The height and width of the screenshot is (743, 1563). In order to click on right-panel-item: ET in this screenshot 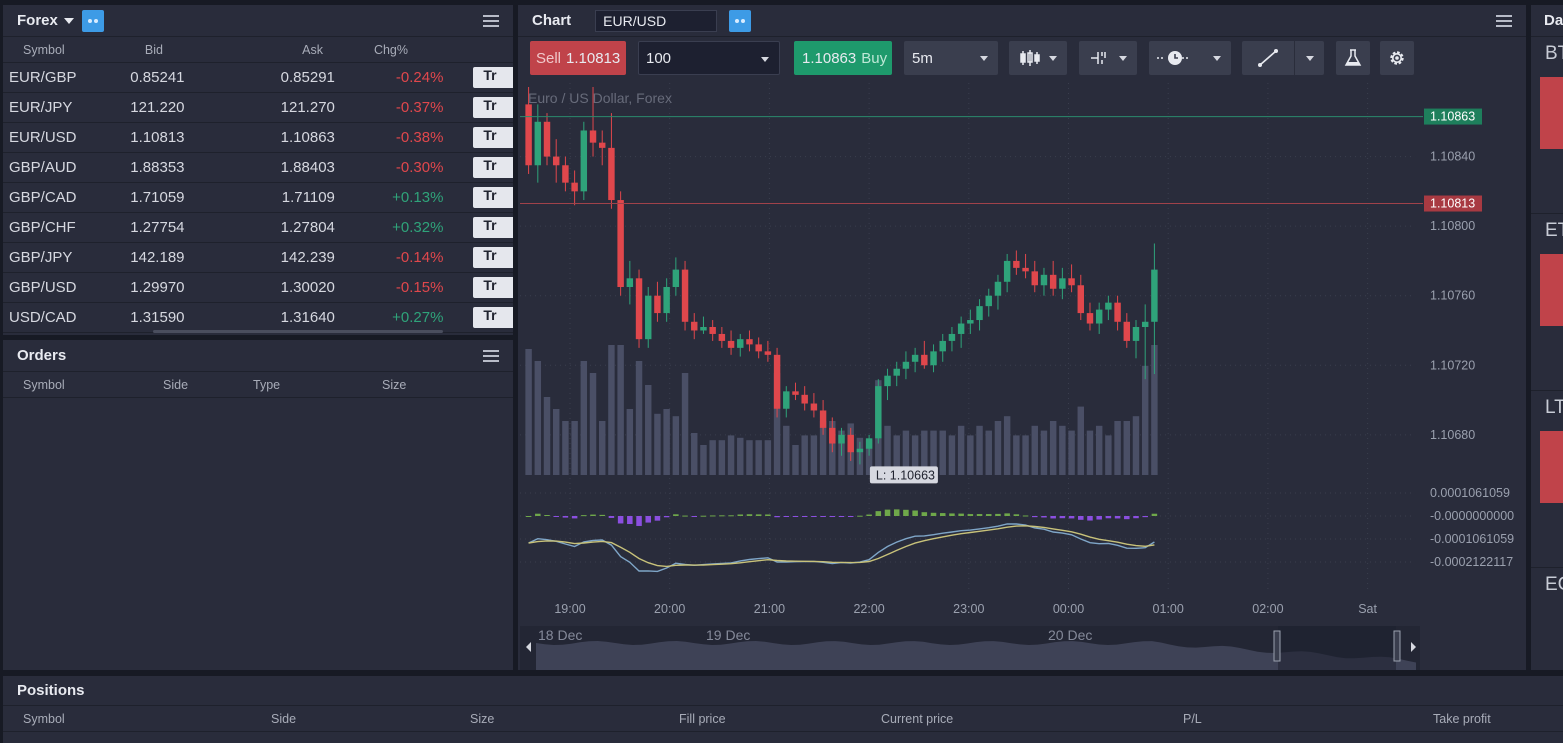, I will do `click(1547, 302)`.